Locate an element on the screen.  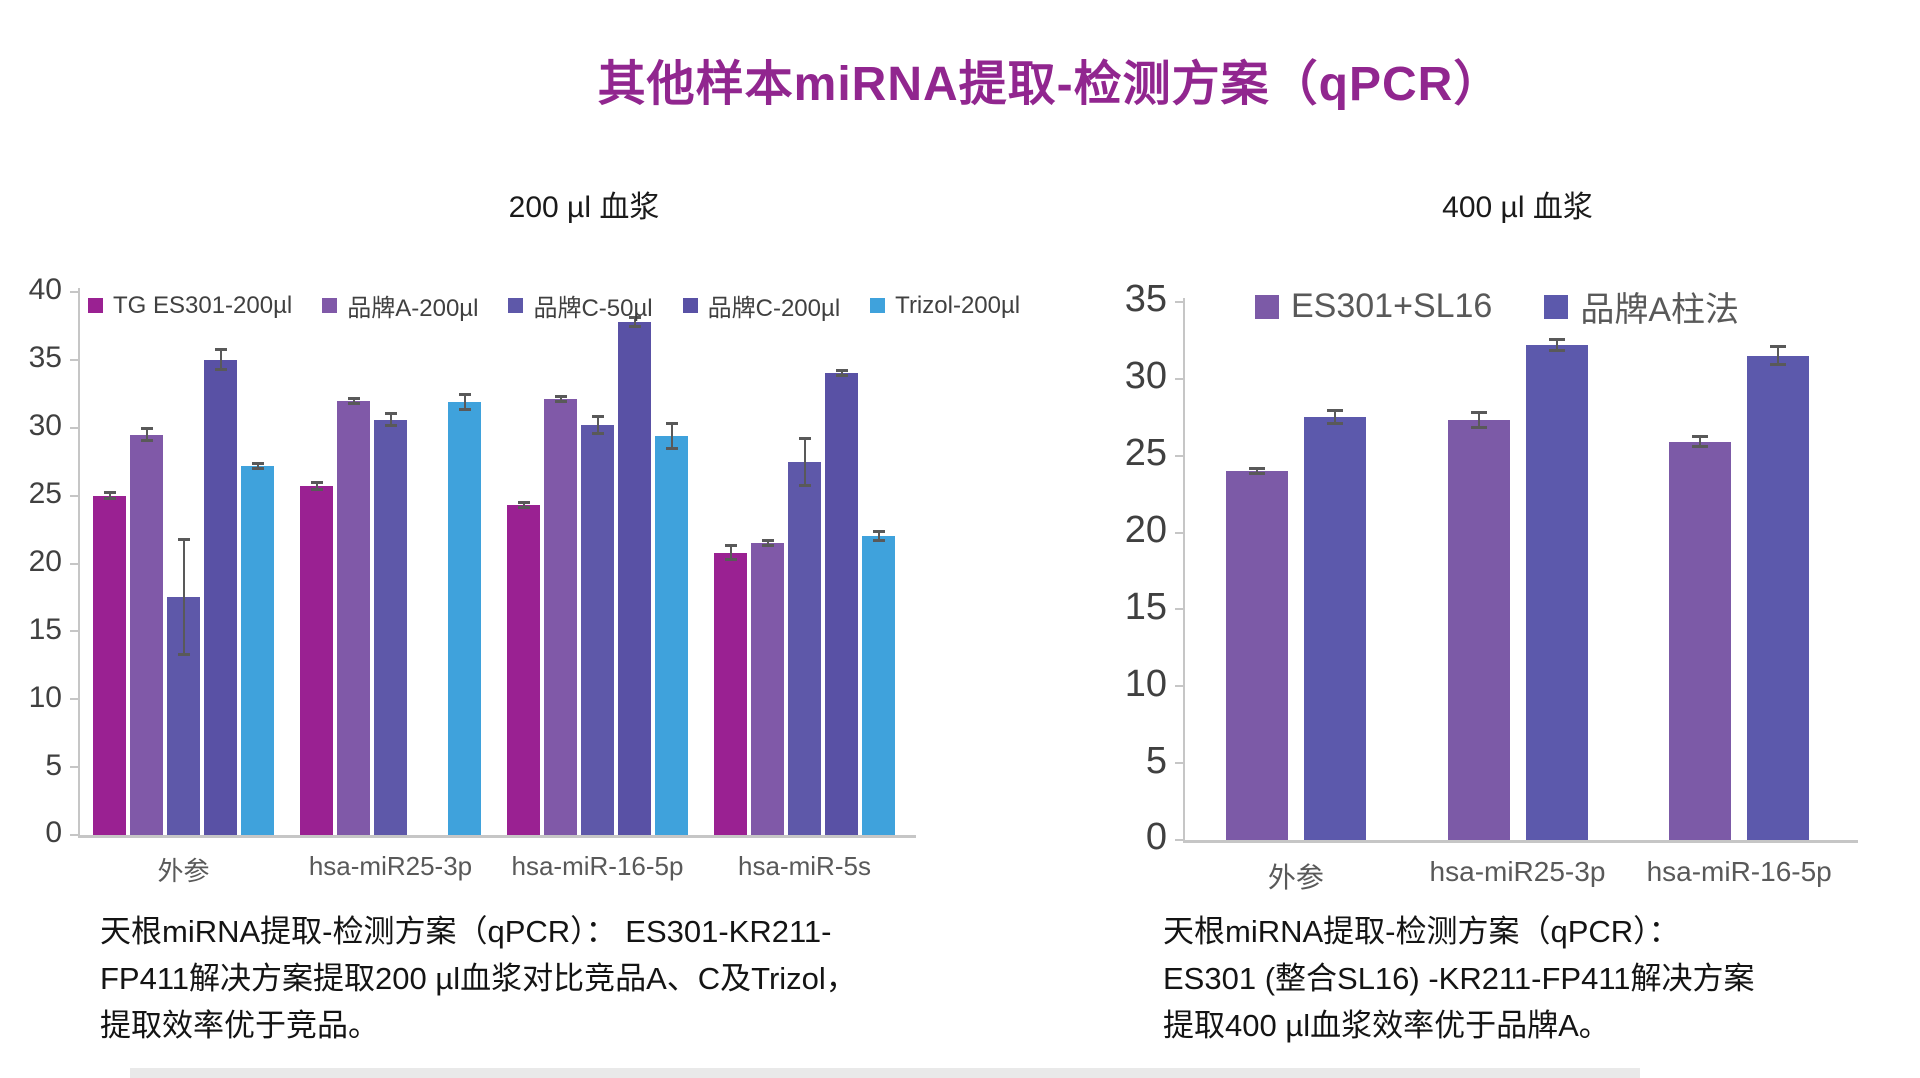
bar-hsa-miR25-3p-Trizol-200µl is located at coordinates (464, 618).